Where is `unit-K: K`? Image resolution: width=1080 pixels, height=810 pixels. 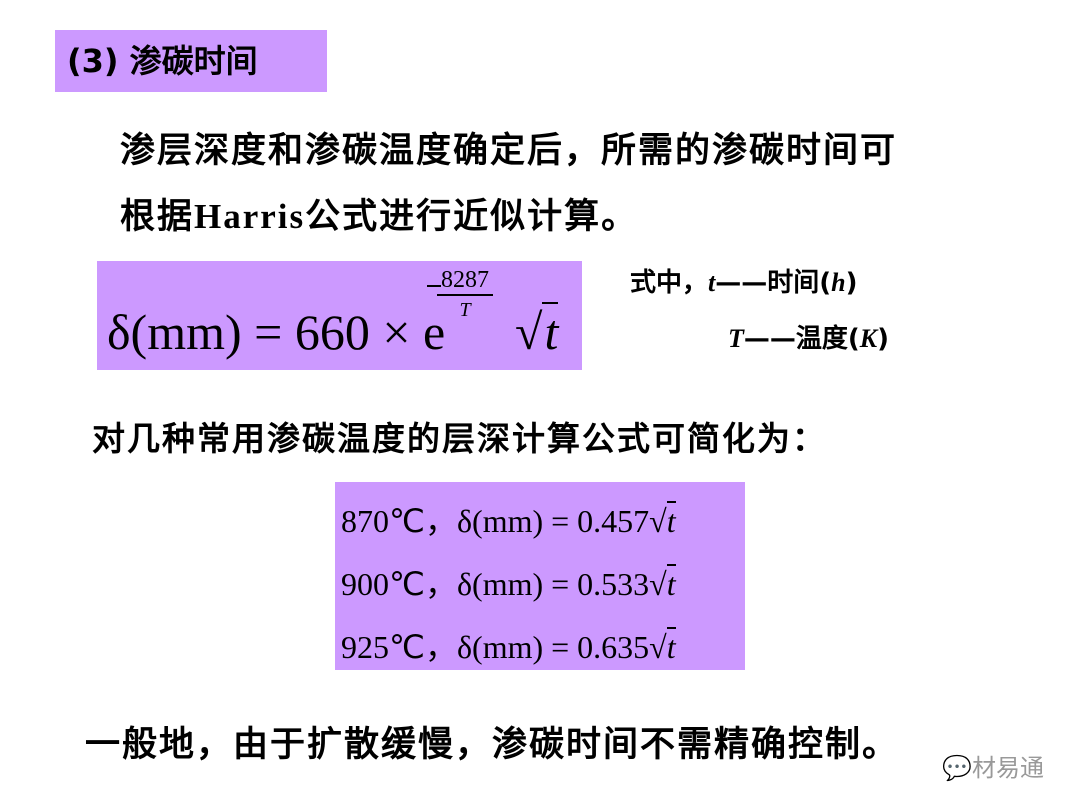 unit-K: K is located at coordinates (868, 338).